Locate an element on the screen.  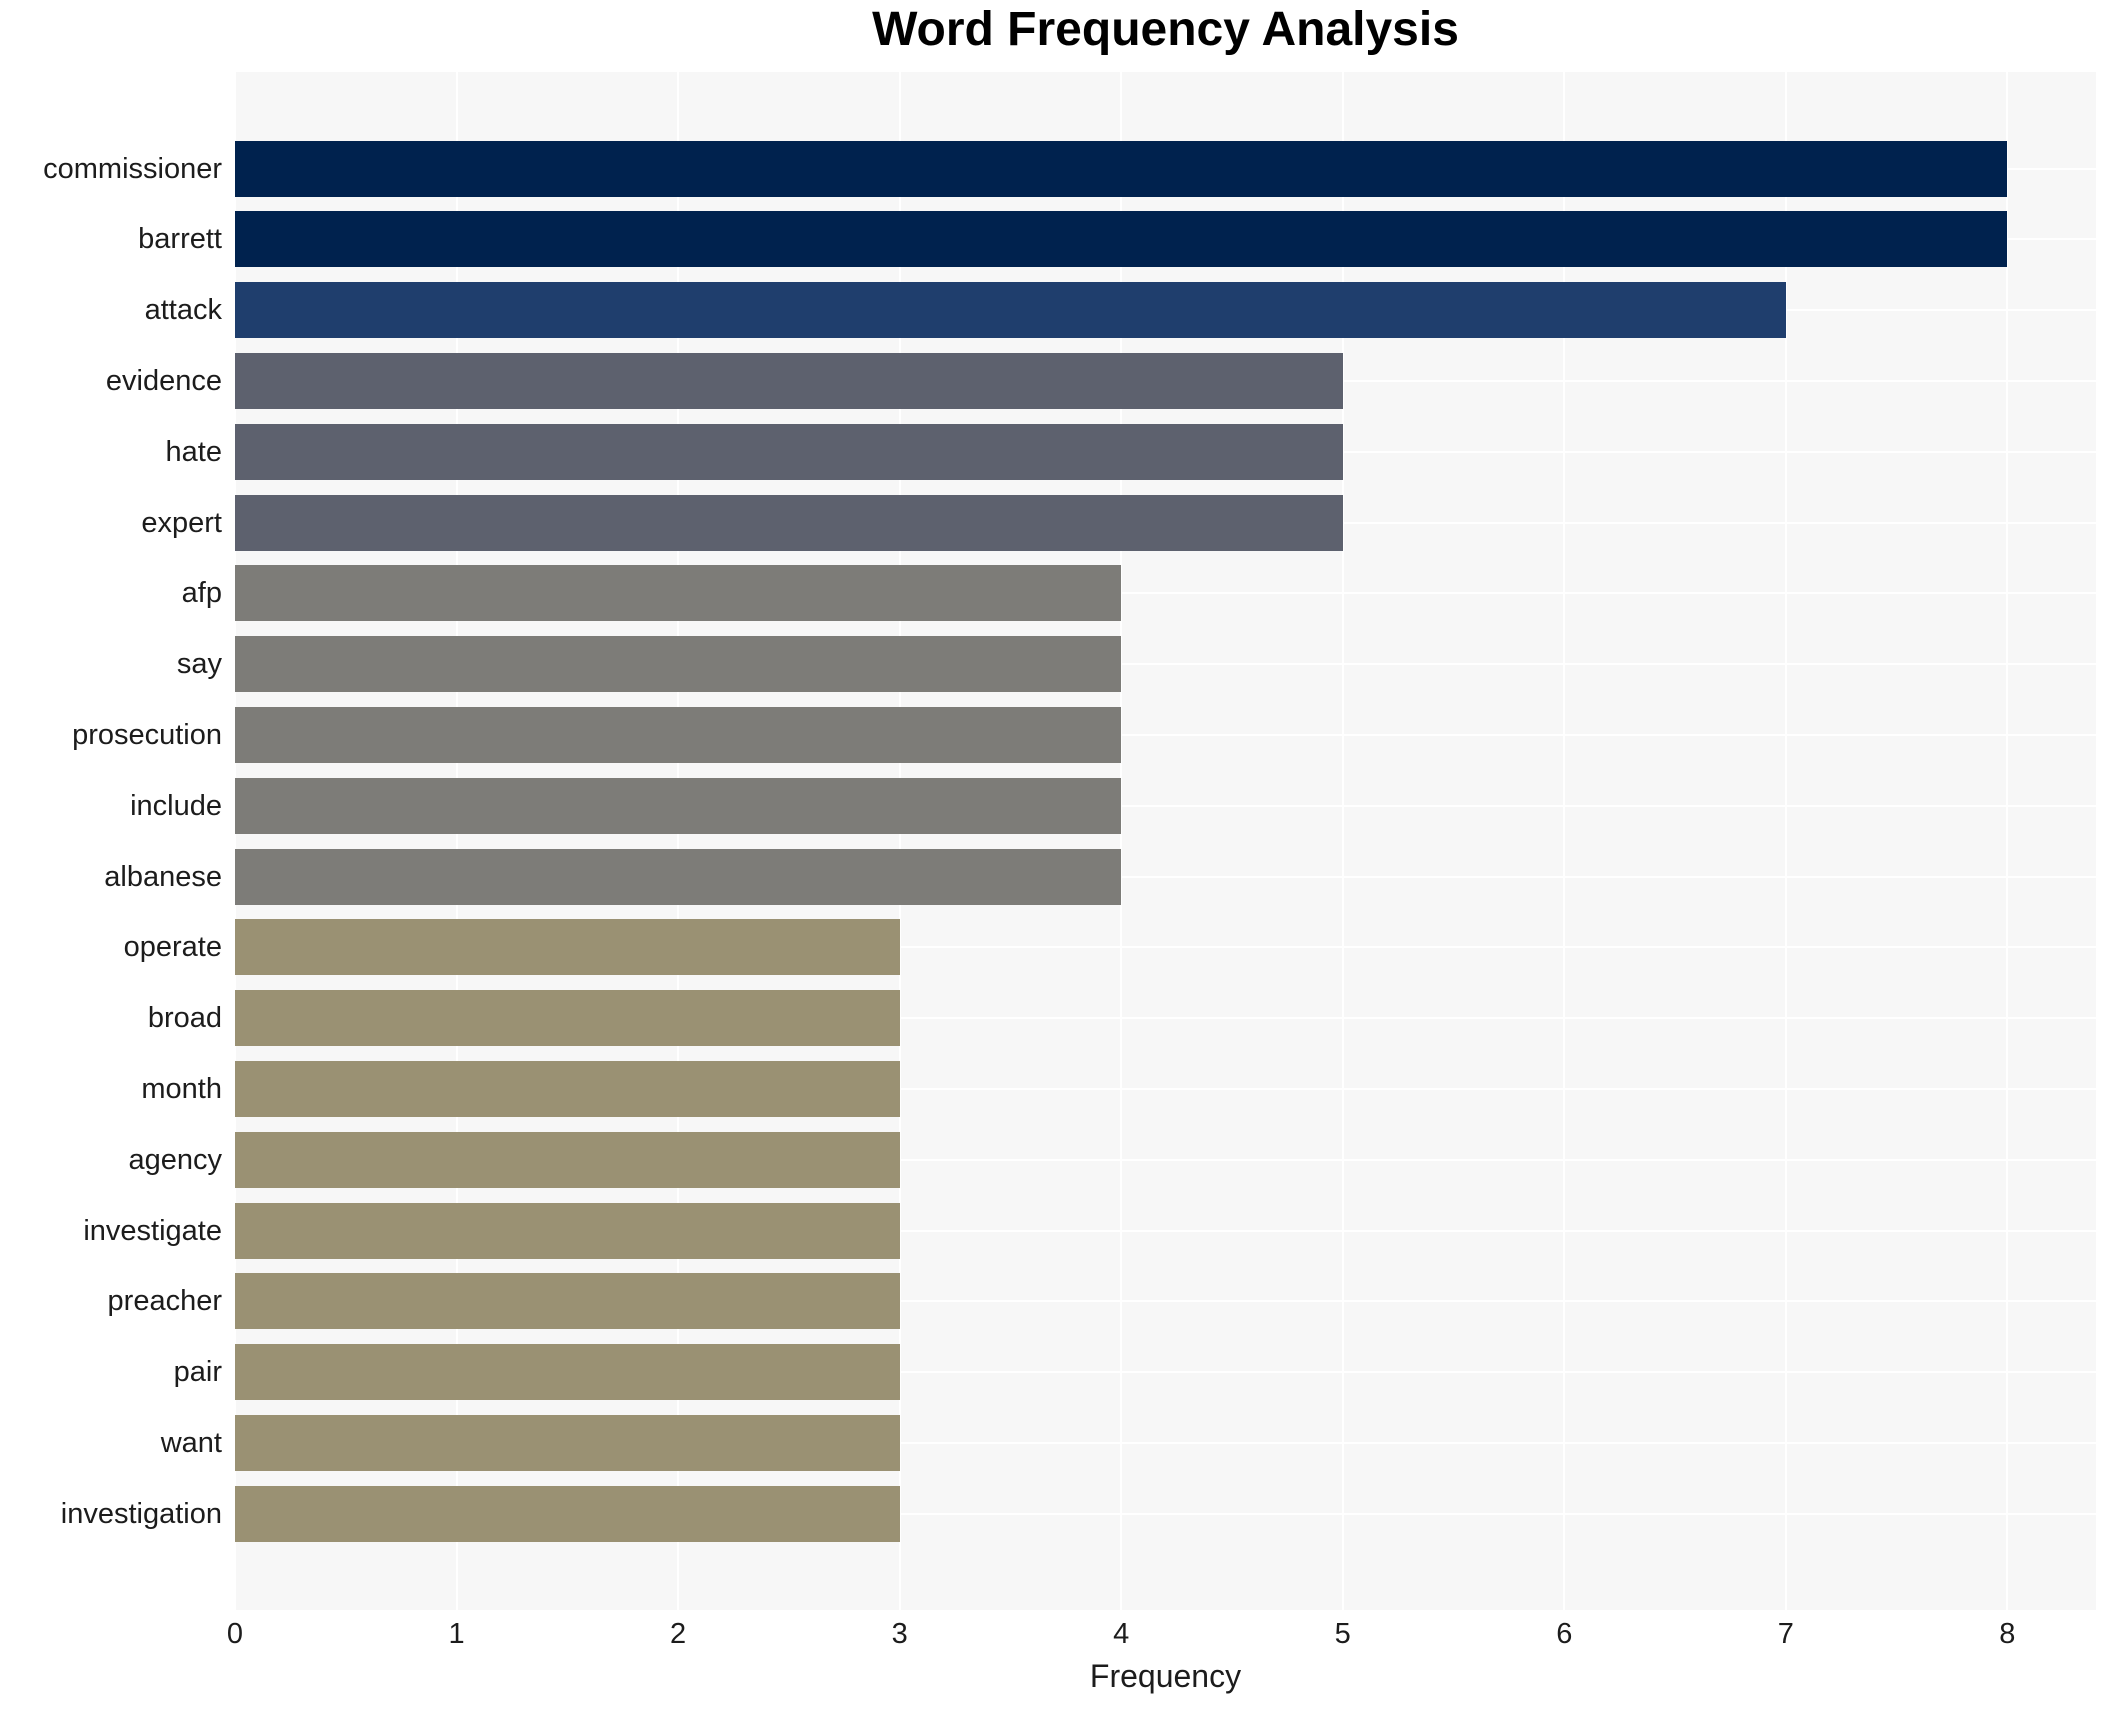
bar-preacher is located at coordinates (567, 1301).